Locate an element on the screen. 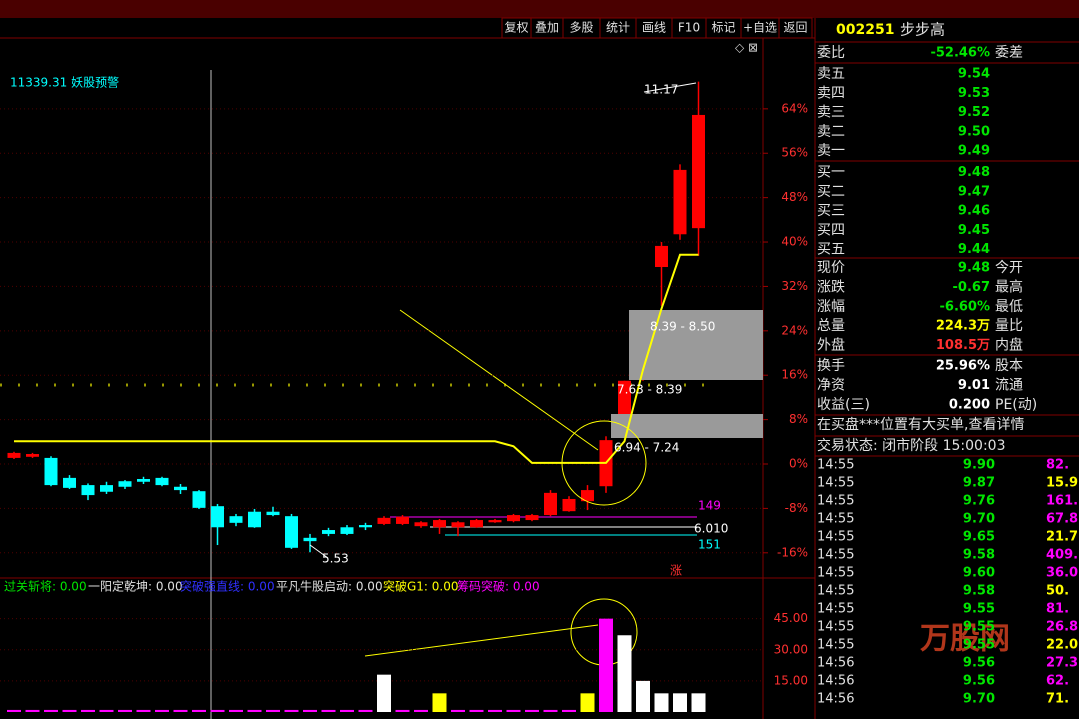 The image size is (1079, 719). chart-title: 11339.31 妖股预警 is located at coordinates (64, 82).